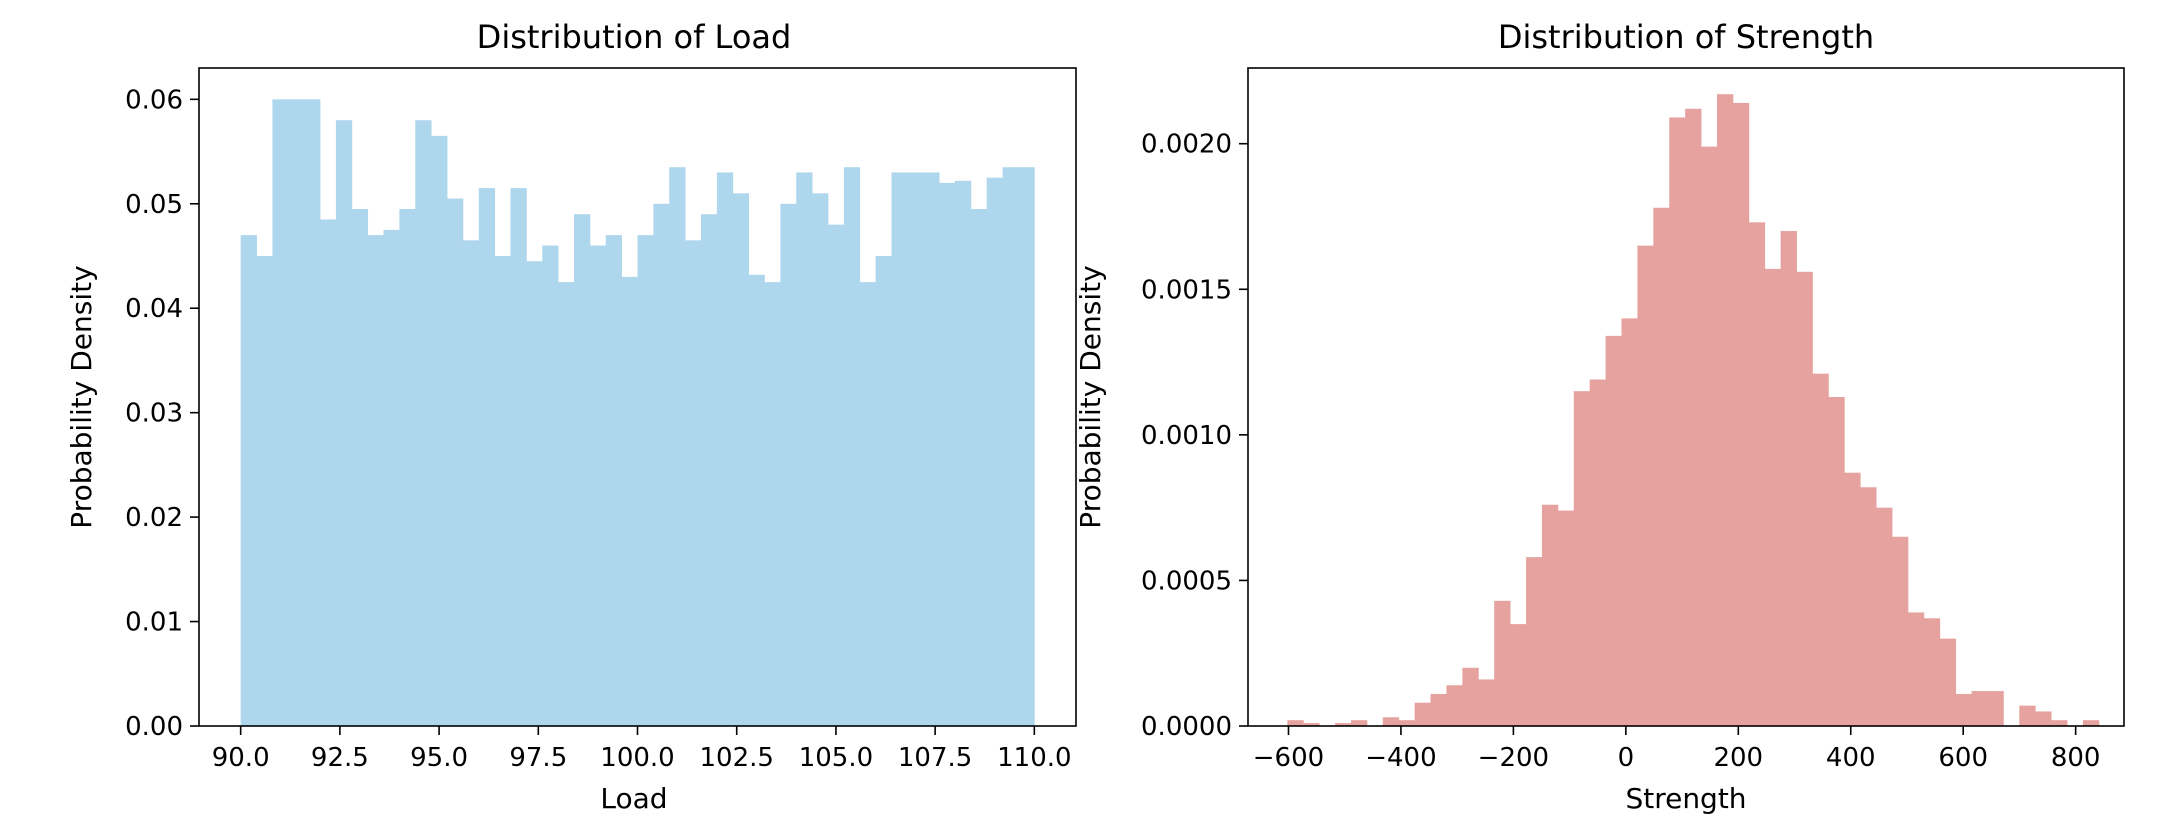 This screenshot has height=830, width=2158. Describe the element at coordinates (1186, 581) in the screenshot. I see `strength-y-tick-label: 0.0005` at that location.